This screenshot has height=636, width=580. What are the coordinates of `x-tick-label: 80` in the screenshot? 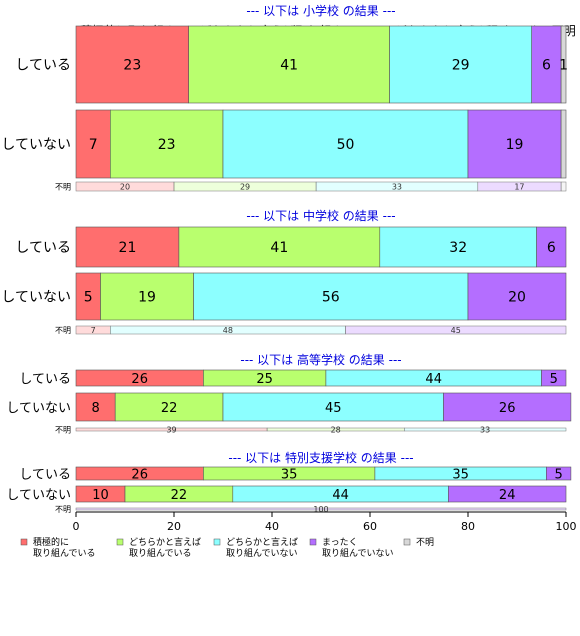 It's located at (468, 526).